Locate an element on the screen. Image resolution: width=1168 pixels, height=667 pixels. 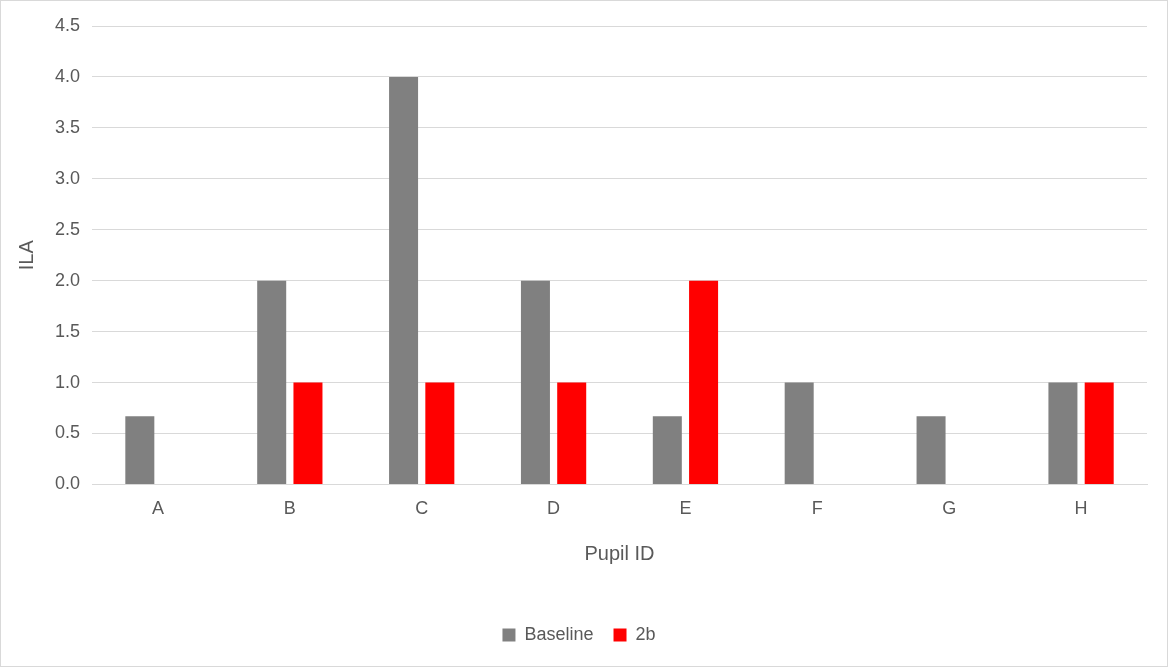
y-tick-label: 2.5 is located at coordinates (67, 228).